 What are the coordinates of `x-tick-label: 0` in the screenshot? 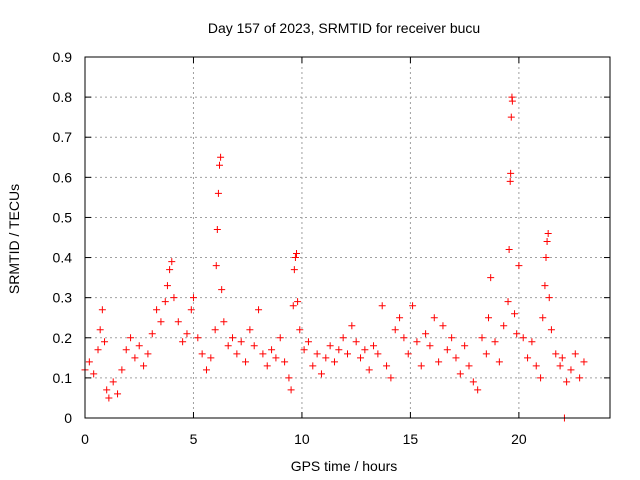 It's located at (85, 439).